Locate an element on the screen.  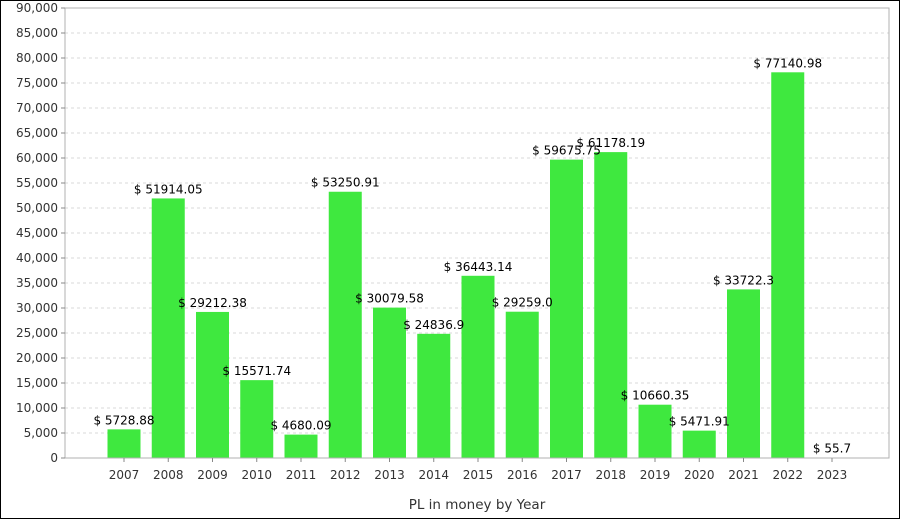
data-label: $ 5471.91 is located at coordinates (699, 422).